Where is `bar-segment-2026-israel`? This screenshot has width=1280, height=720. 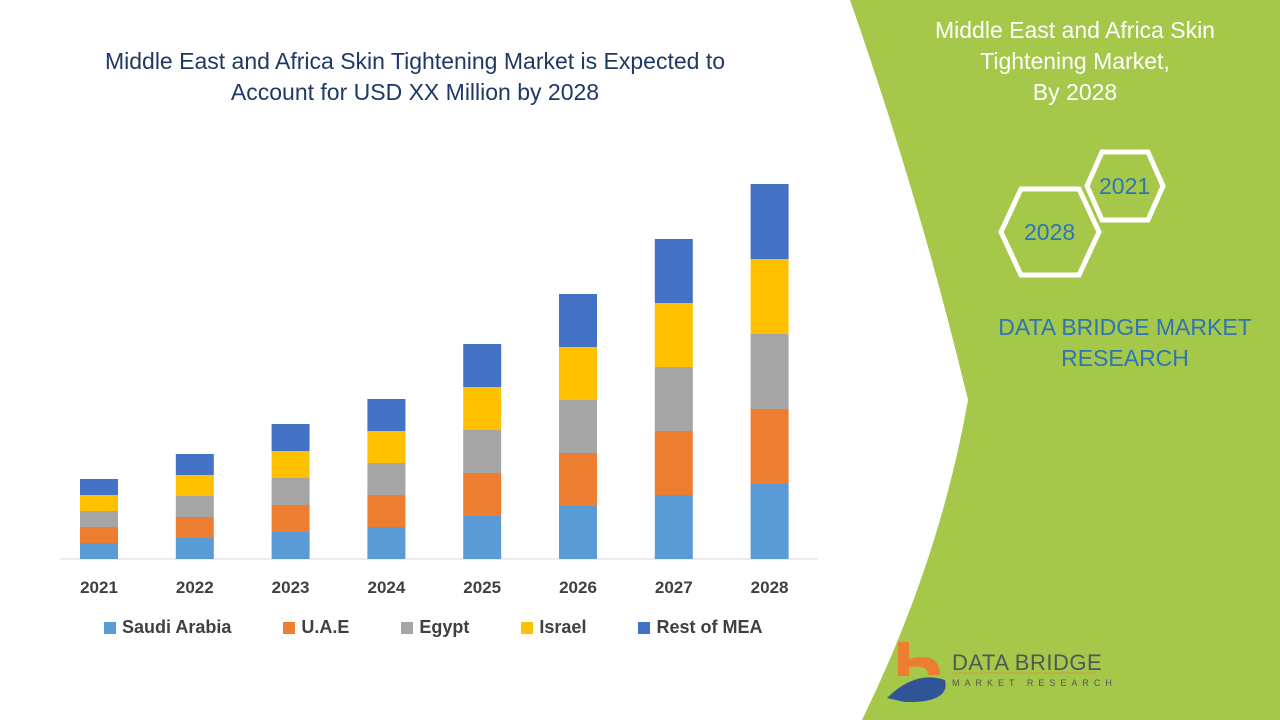
bar-segment-2026-israel is located at coordinates (578, 373).